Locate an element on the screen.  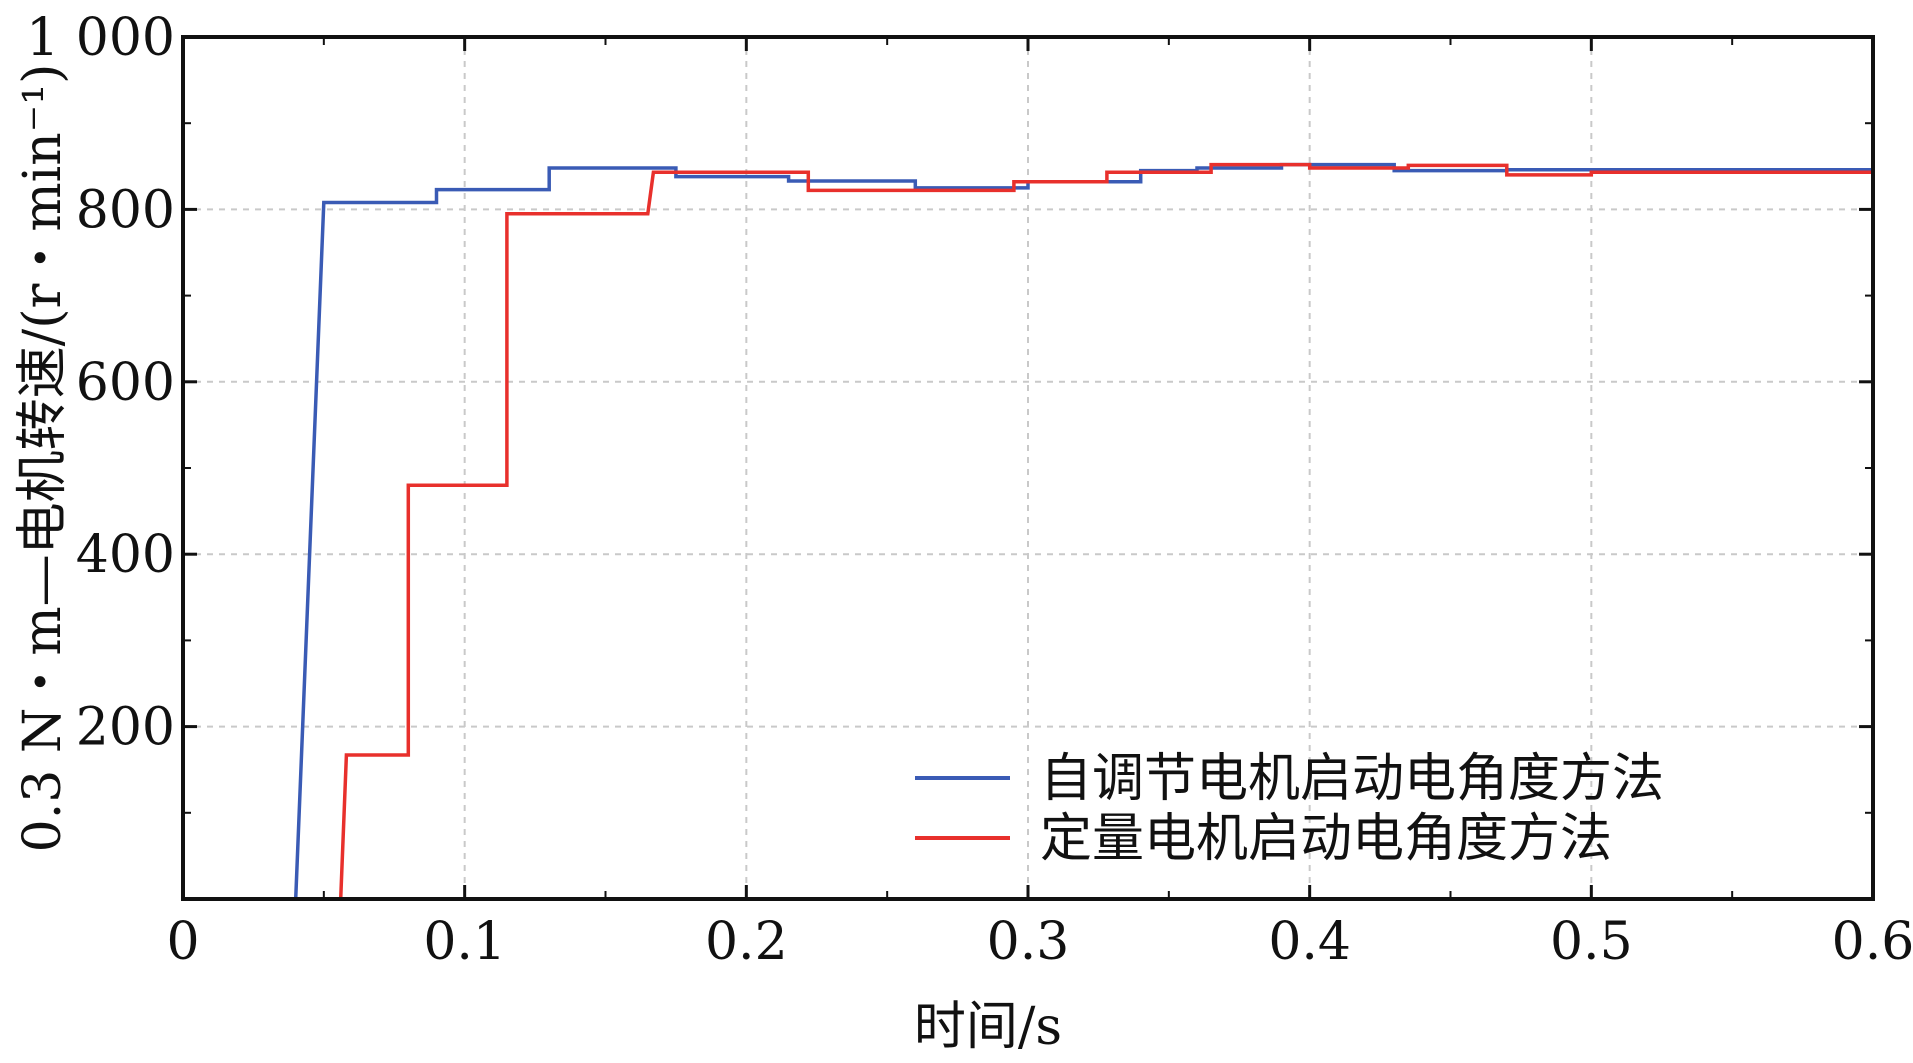
y-tick-label: 400 is located at coordinates (125, 555).